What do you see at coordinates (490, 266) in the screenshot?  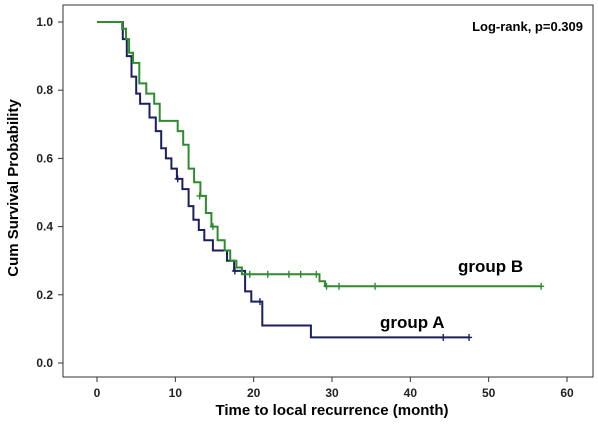 I see `series-label-group-b: group B` at bounding box center [490, 266].